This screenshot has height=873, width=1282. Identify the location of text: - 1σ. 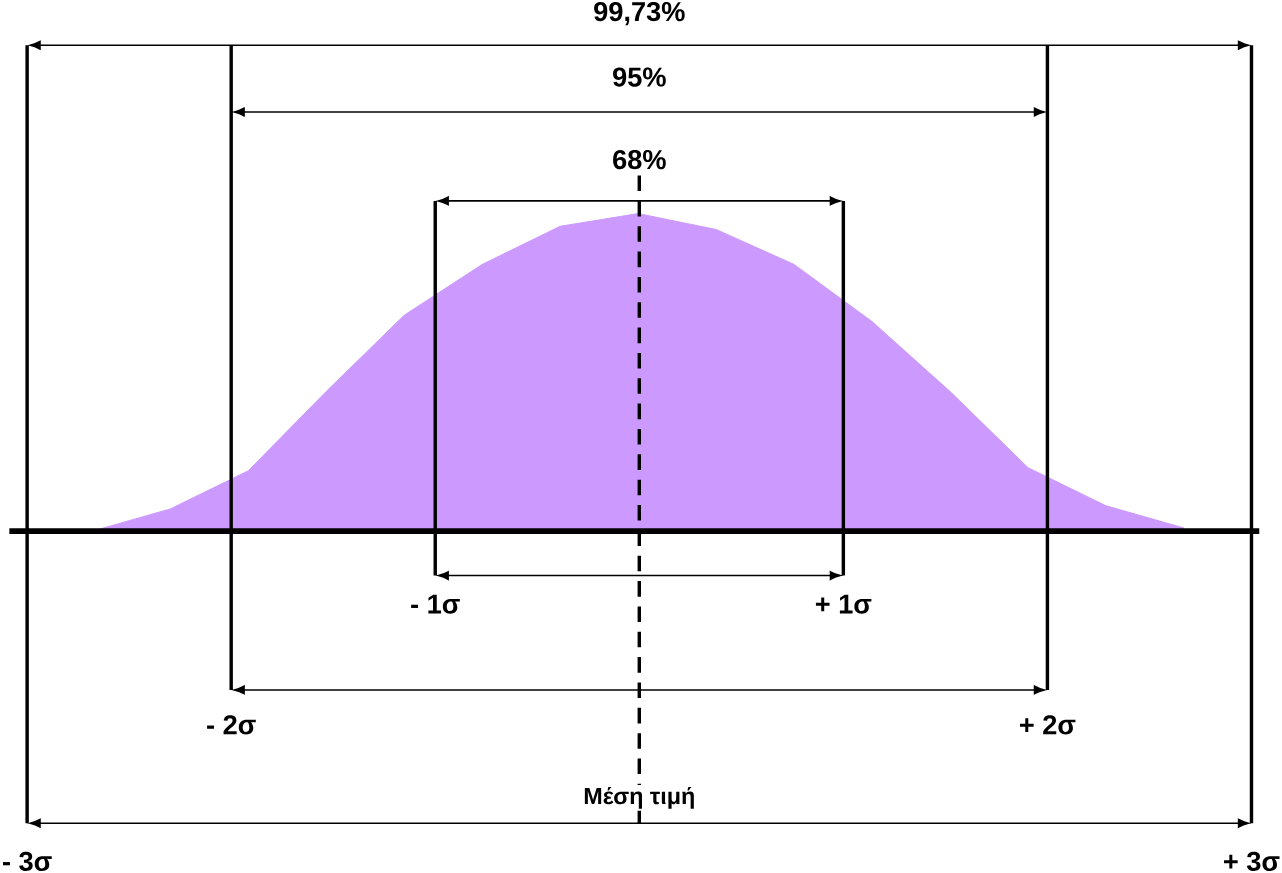
(435, 604).